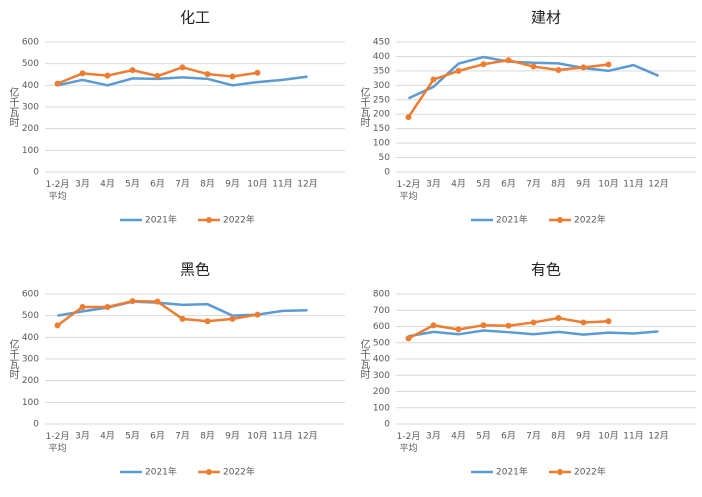  Describe the element at coordinates (82, 436) in the screenshot. I see `x-tick-label: 3月` at that location.